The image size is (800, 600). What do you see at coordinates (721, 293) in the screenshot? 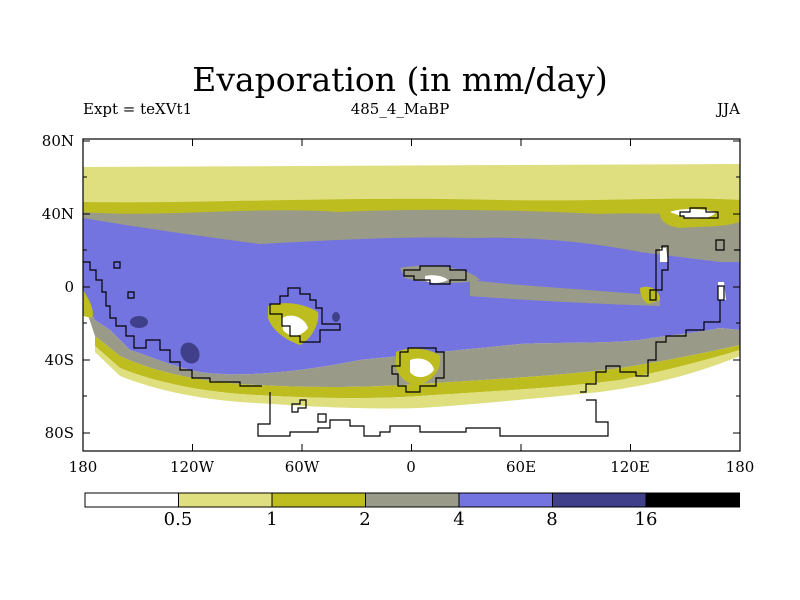
I see `coast-east-island` at bounding box center [721, 293].